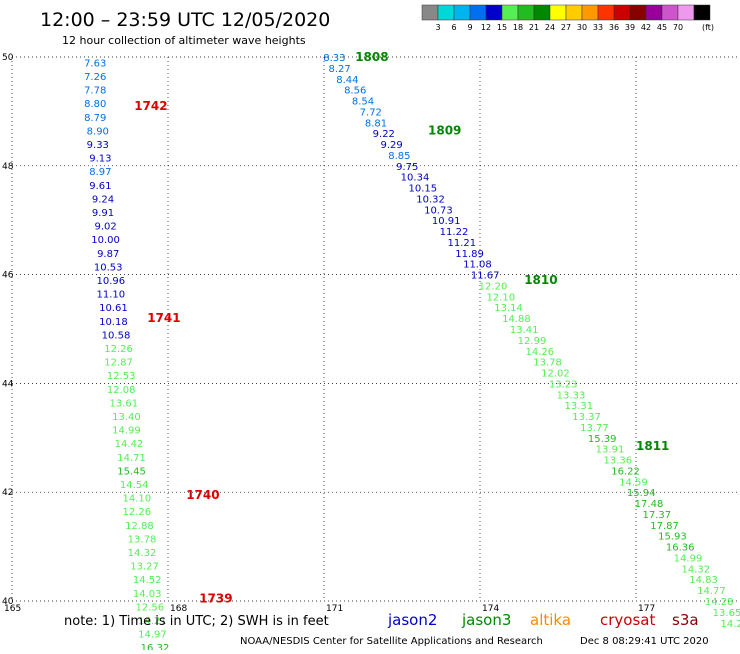 The image size is (740, 654). Describe the element at coordinates (656, 515) in the screenshot. I see `wave-height-label: 17.37` at that location.